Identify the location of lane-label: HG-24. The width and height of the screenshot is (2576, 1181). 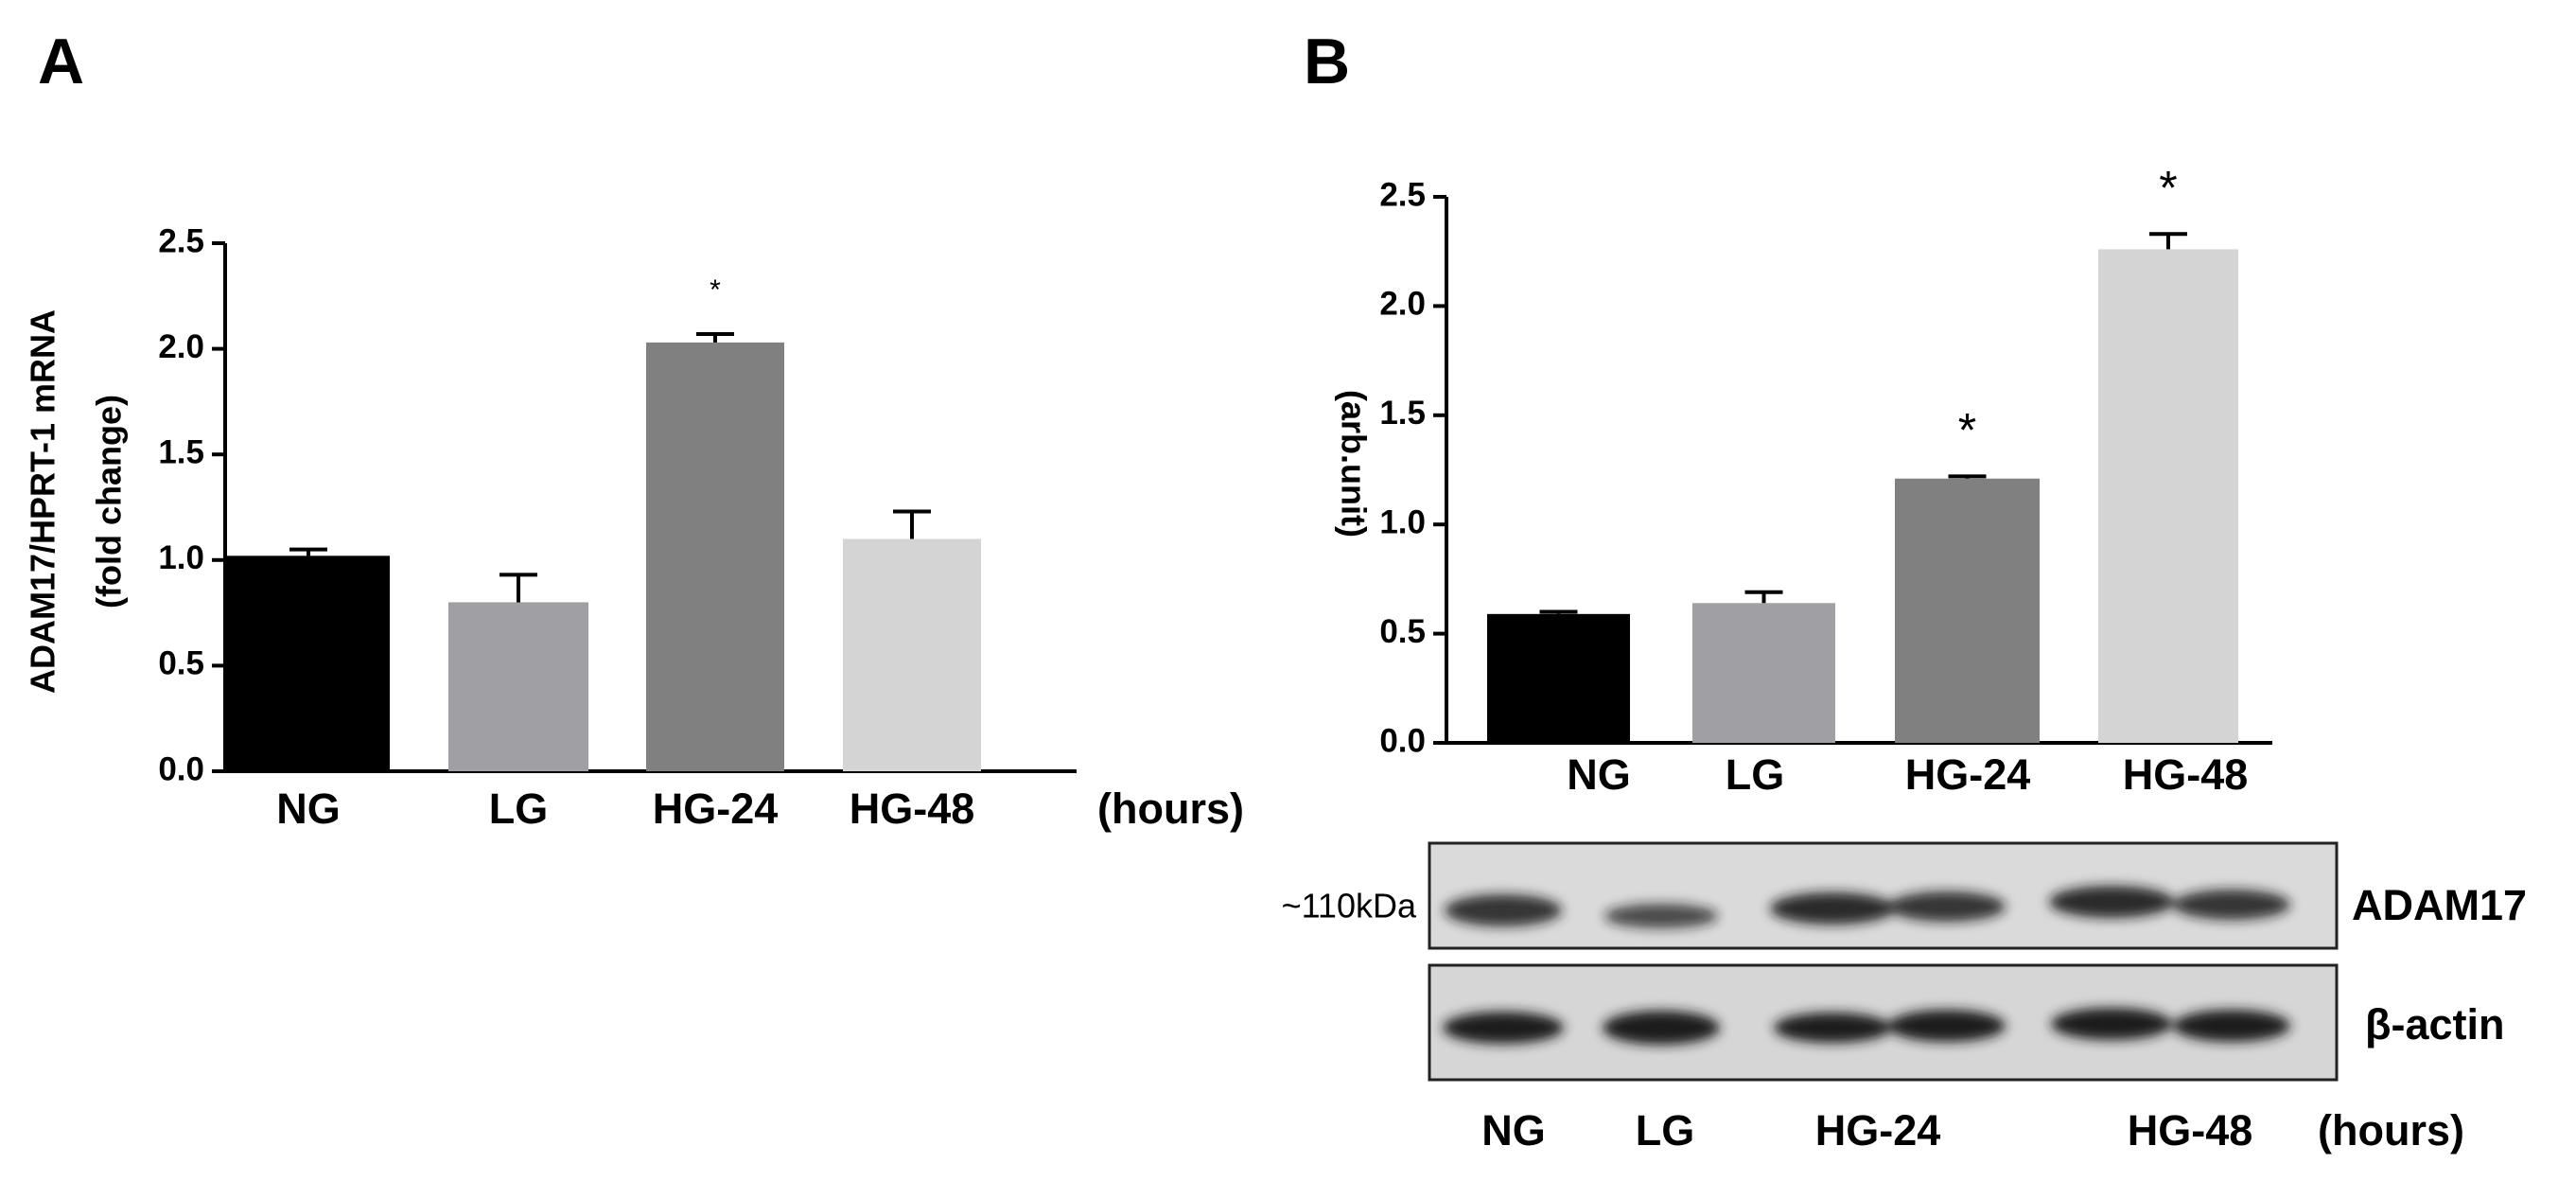
(1878, 1131).